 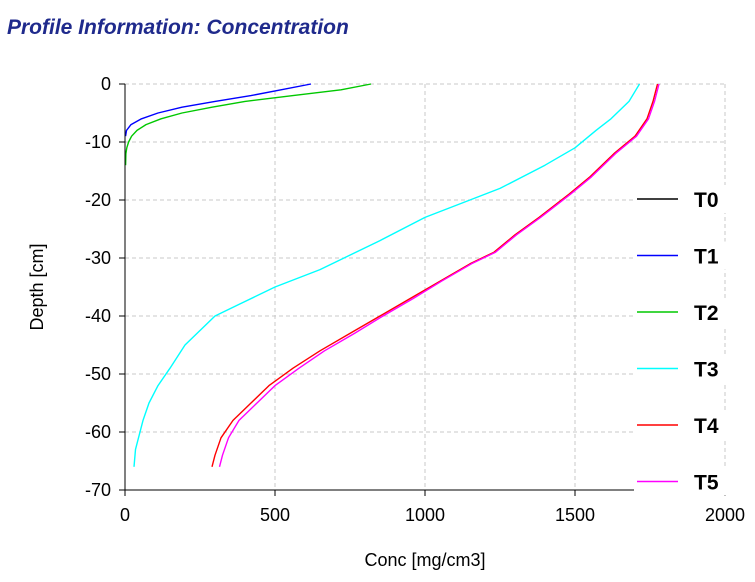 What do you see at coordinates (706, 313) in the screenshot?
I see `legend-label-t2: T2` at bounding box center [706, 313].